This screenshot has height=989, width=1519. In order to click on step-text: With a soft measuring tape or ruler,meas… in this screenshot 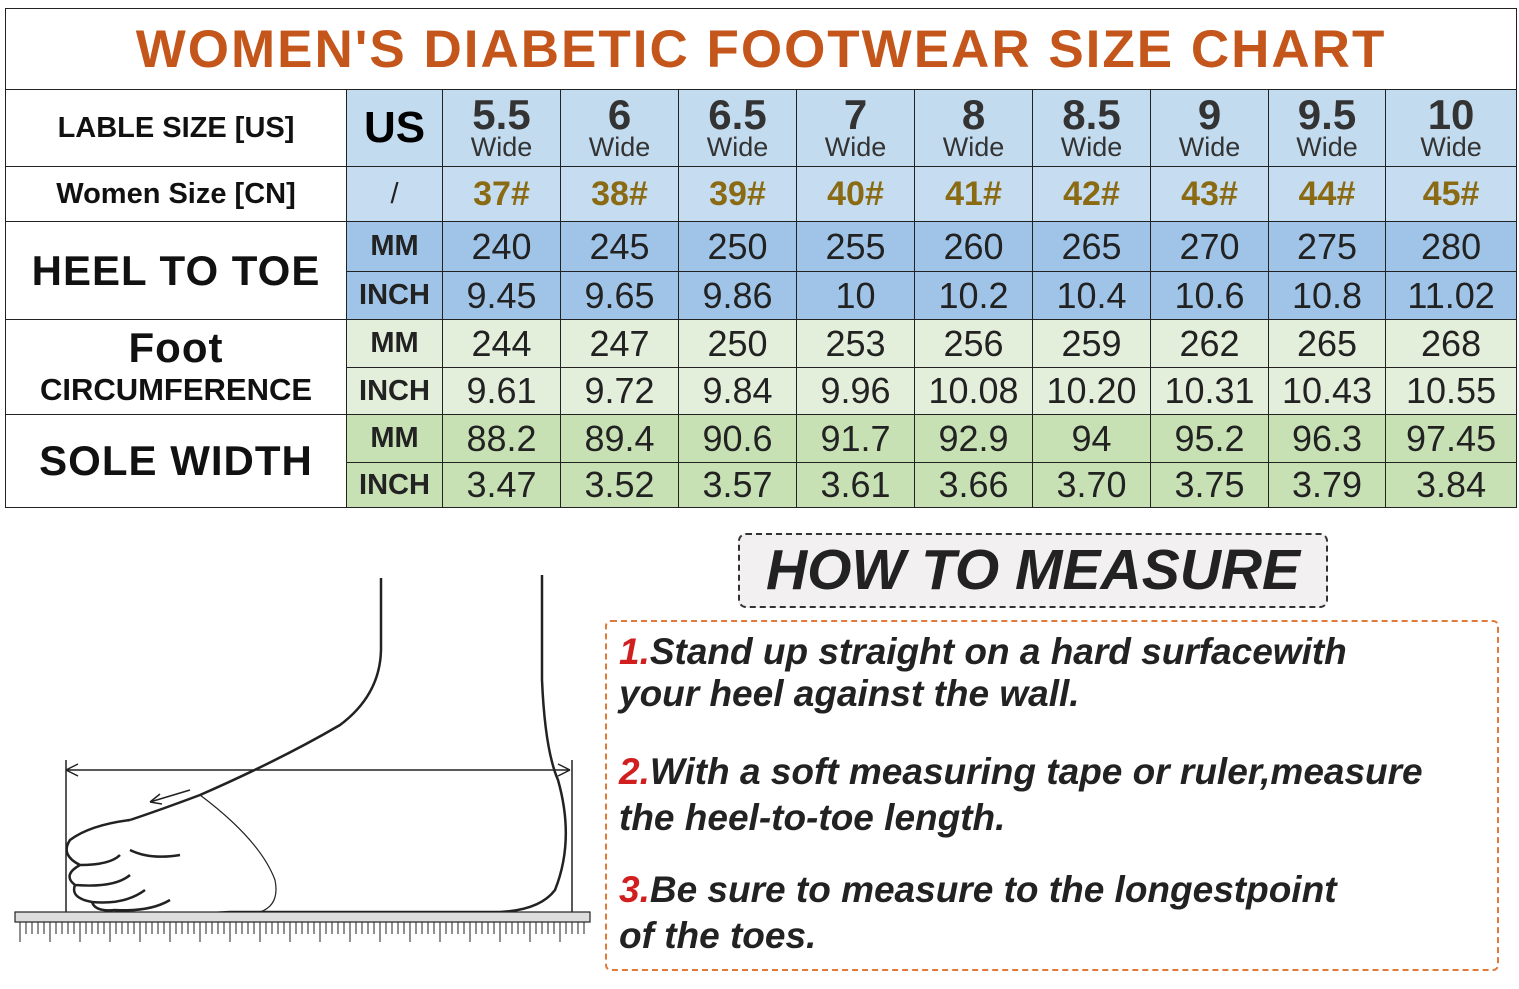, I will do `click(1036, 771)`.